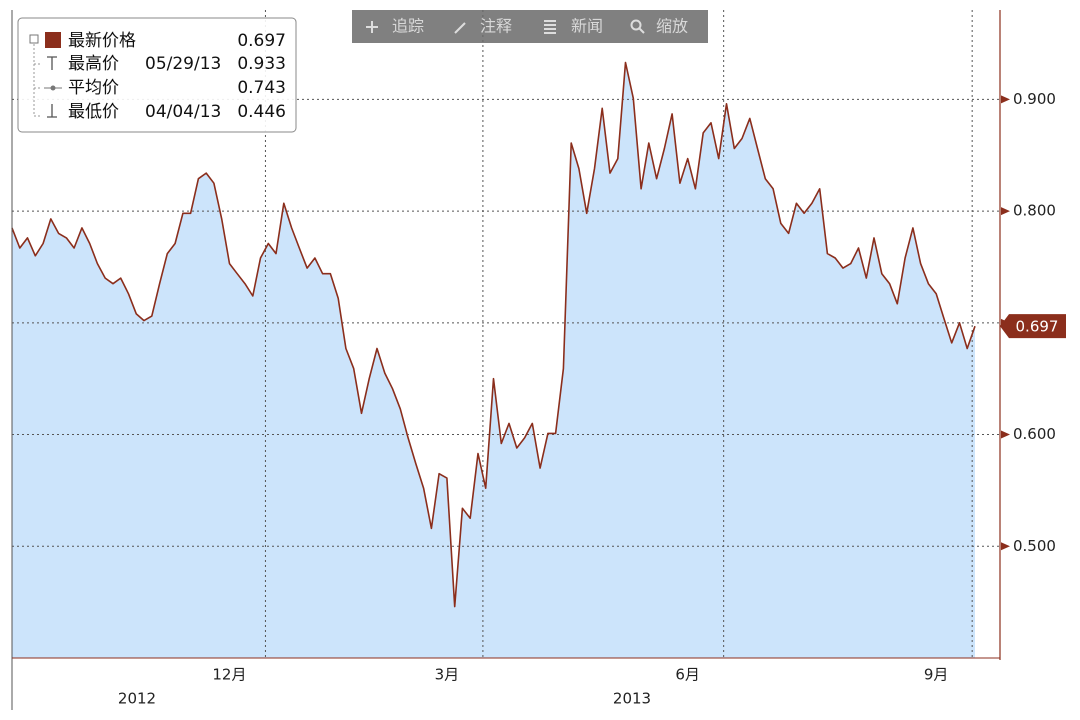 This screenshot has width=1080, height=720. I want to click on y-tick-label: 0.600, so click(1034, 434).